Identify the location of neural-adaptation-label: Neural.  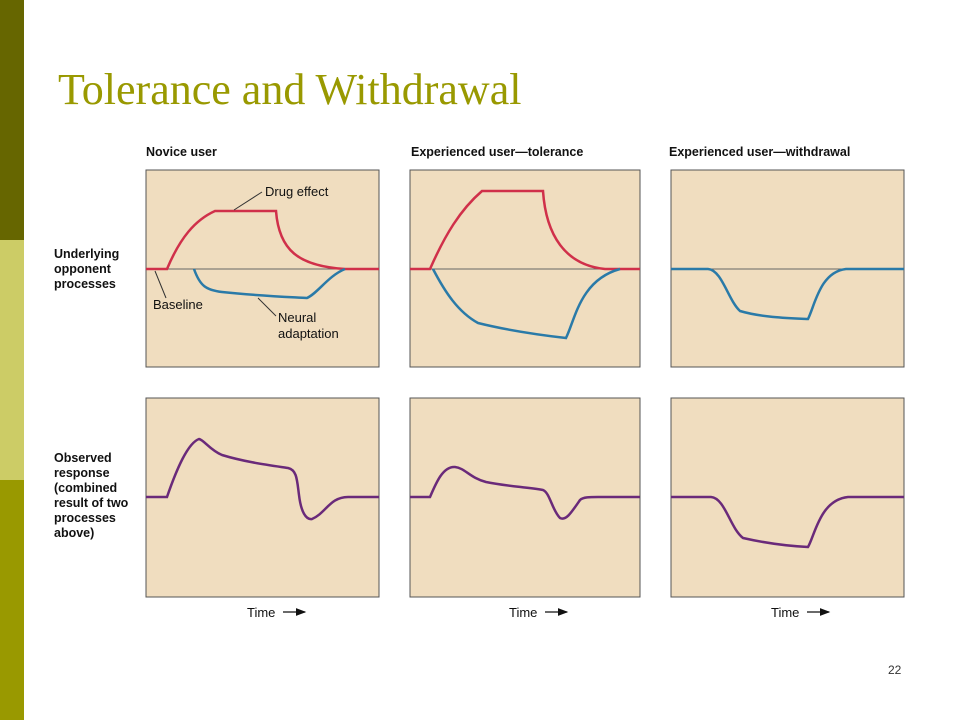
(297, 317).